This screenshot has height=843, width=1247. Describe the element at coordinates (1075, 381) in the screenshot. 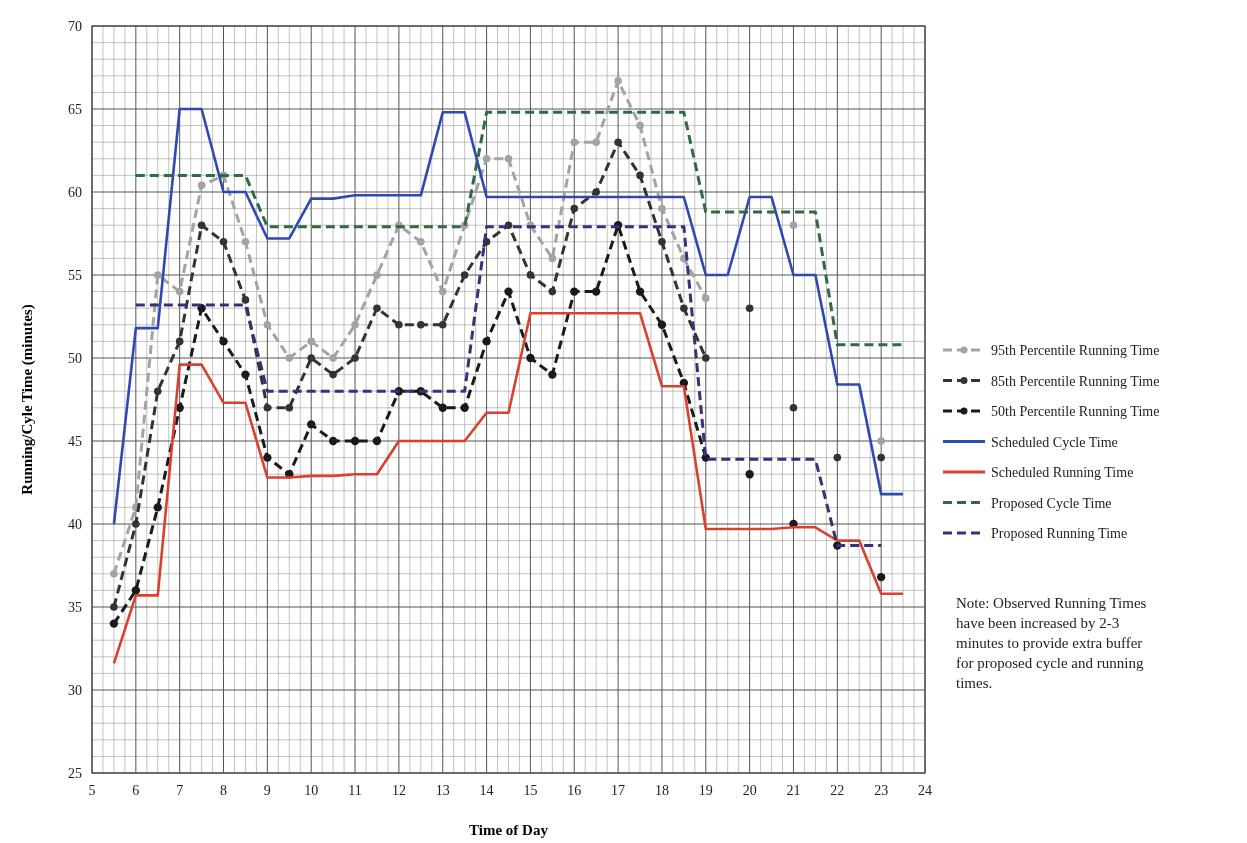

I see `legend-label: 85th Percentile Running Time` at that location.